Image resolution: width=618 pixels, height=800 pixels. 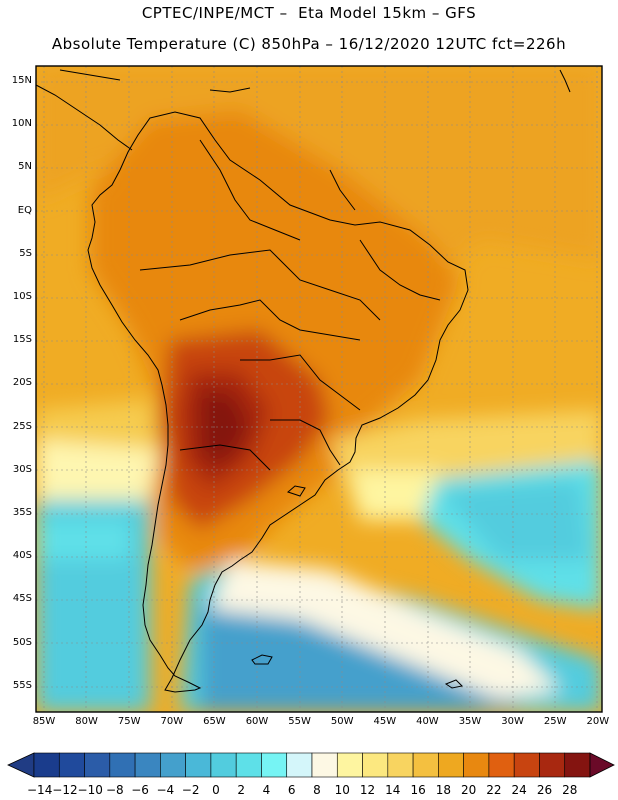 What do you see at coordinates (190, 790) in the screenshot?
I see `colorbar-label: −2` at bounding box center [190, 790].